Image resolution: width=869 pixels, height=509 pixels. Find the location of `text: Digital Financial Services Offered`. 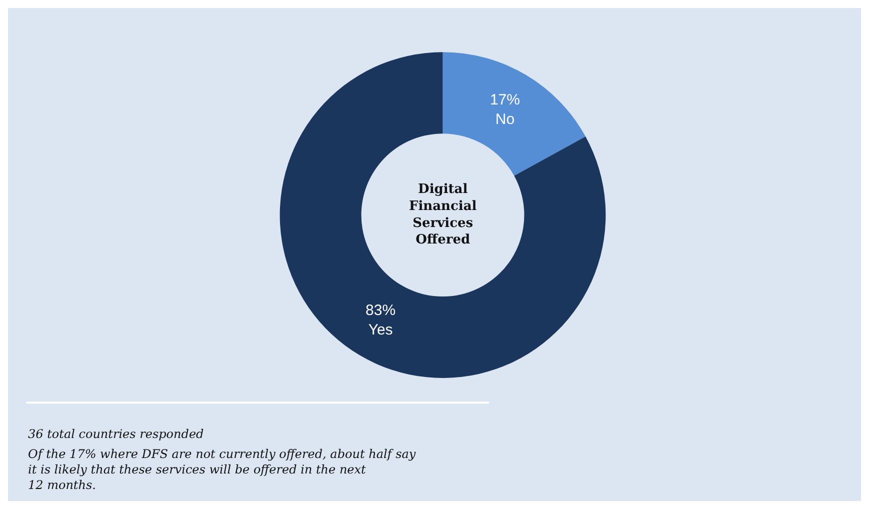

text: Digital Financial Services Offered is located at coordinates (443, 215).